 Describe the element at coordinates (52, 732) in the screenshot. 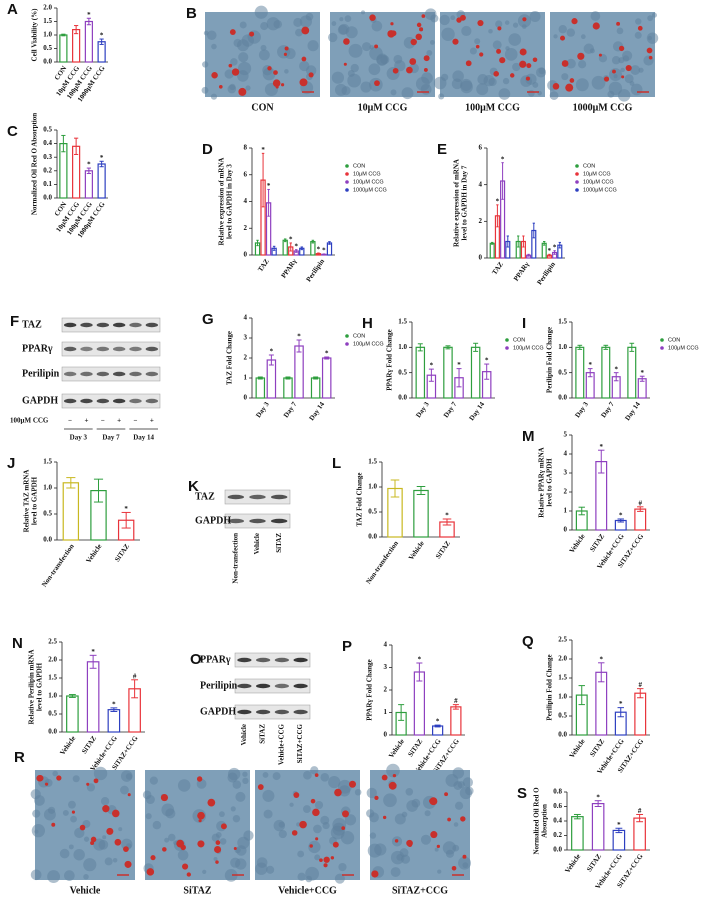

I see `y-tick-label: 0.0` at that location.